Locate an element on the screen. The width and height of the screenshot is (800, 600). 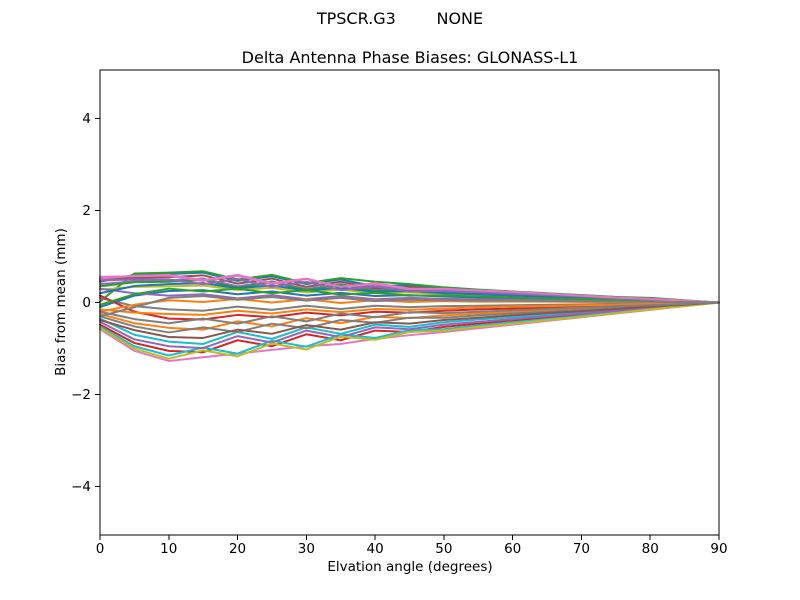
figure-suptitle: TPSCR.G3 NONE is located at coordinates (400, 18).